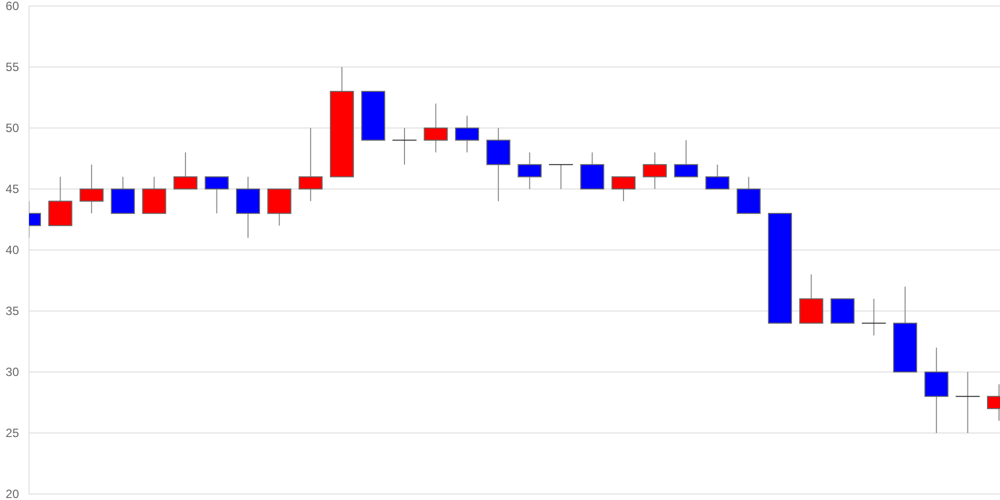 Image resolution: width=1000 pixels, height=500 pixels. I want to click on y-tick-label: 45, so click(13, 189).